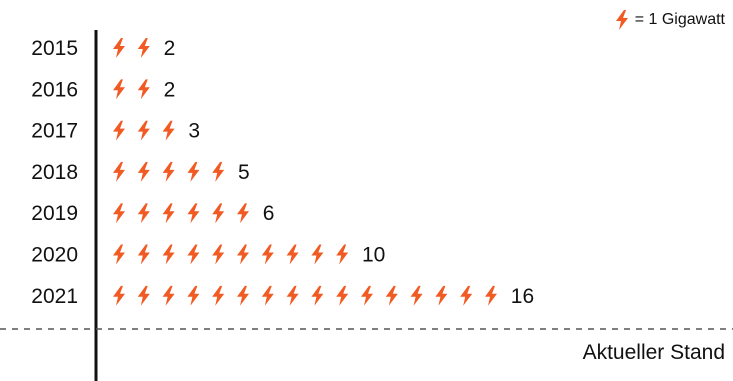 The width and height of the screenshot is (733, 381). I want to click on row-2015: 2015 2, so click(103, 48).